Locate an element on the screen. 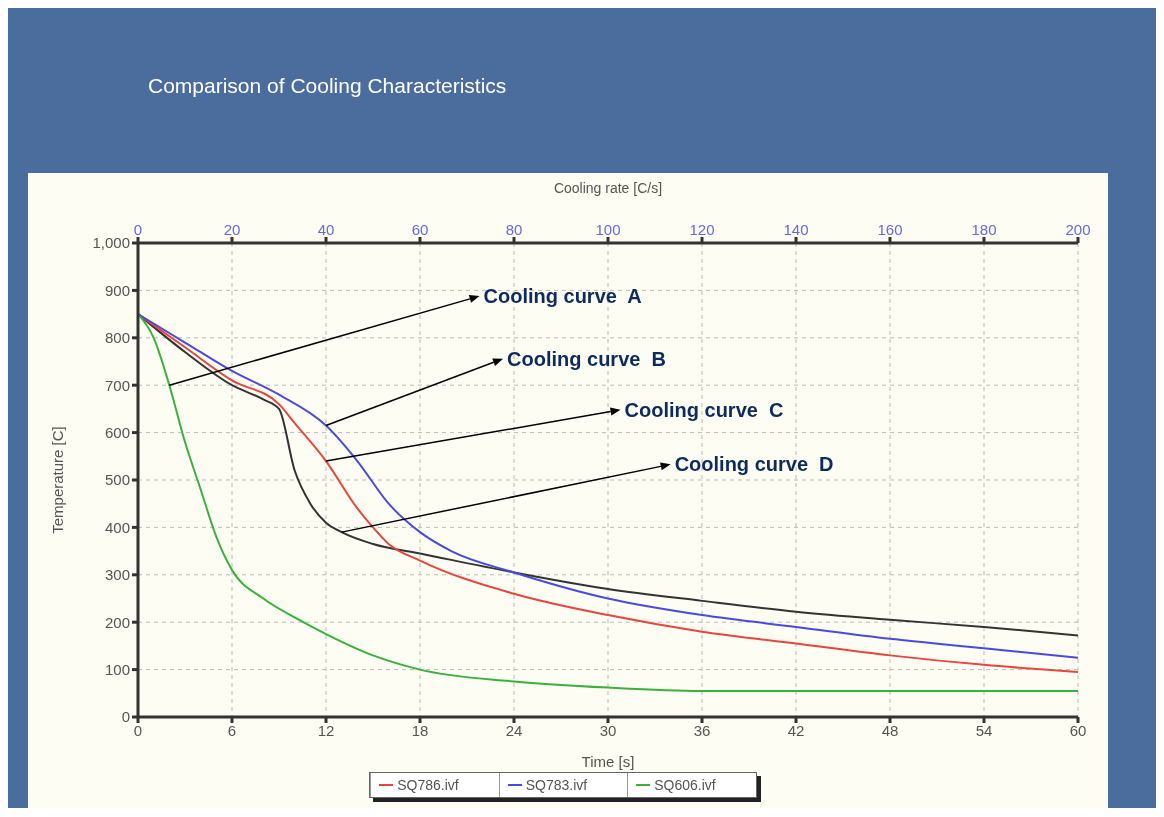 The width and height of the screenshot is (1164, 817). y-tick-label: 600 is located at coordinates (117, 432).